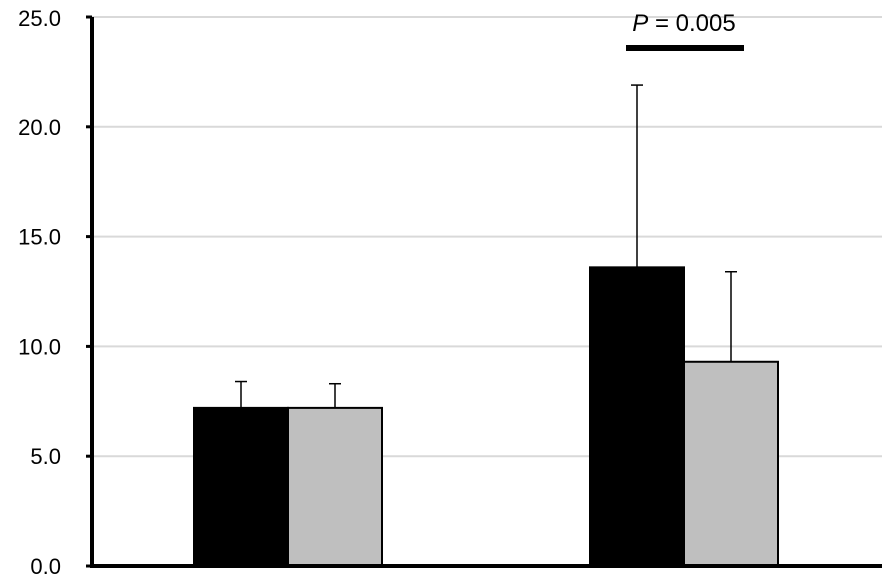  I want to click on y-tick-label: 5.0, so click(45, 456).